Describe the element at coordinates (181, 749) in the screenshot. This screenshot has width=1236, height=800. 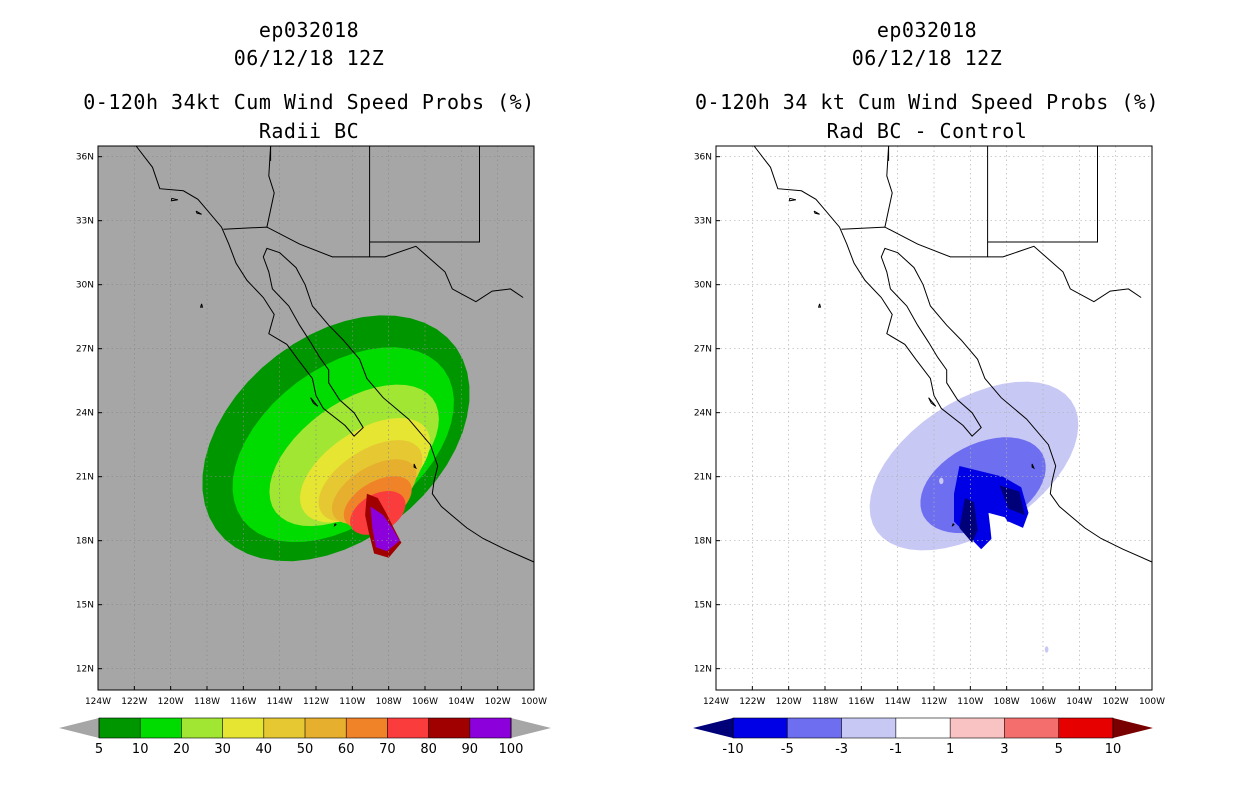
I see `colorbar-label: 20` at that location.